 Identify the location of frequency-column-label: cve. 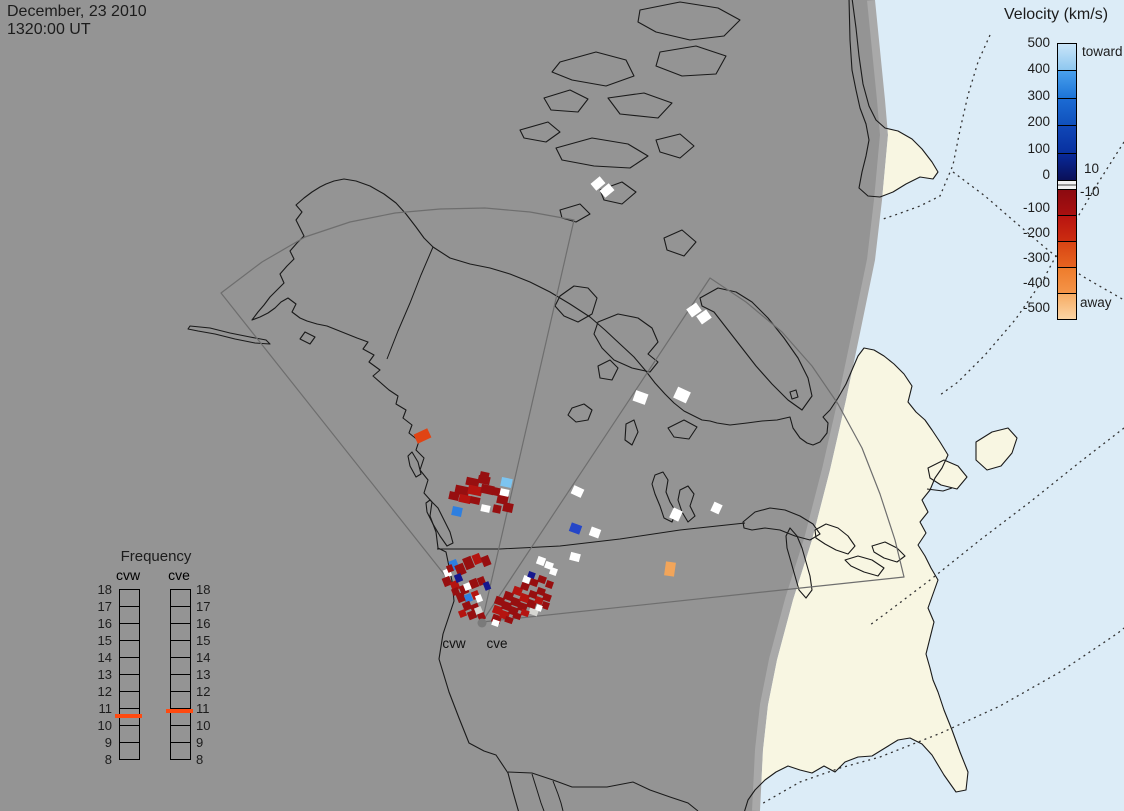
(179, 575).